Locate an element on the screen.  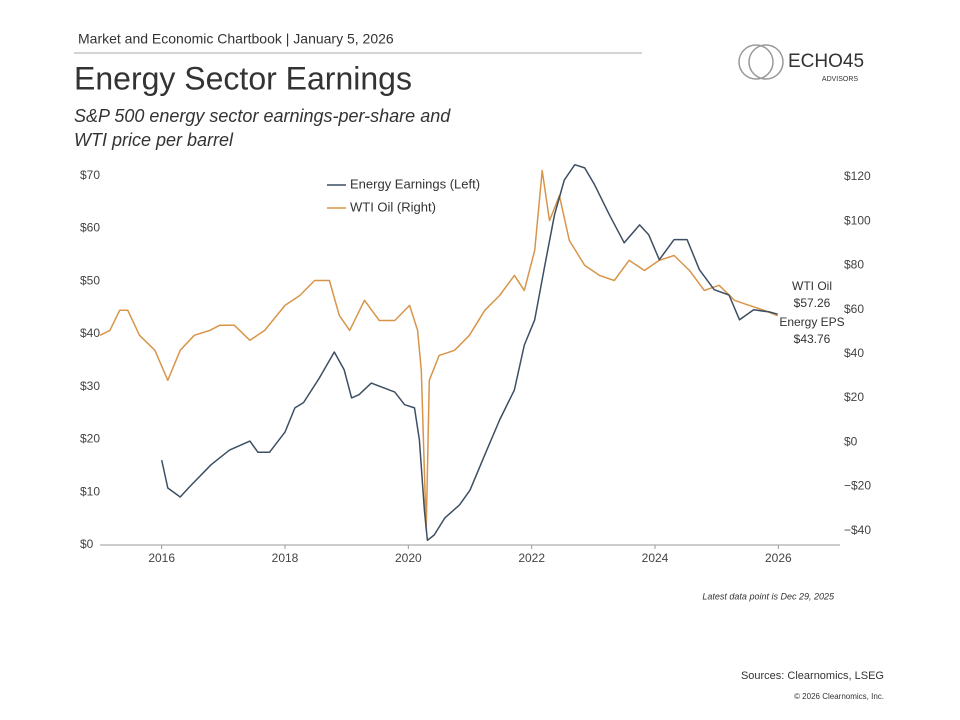
y2-tick-label: $20 is located at coordinates (854, 397).